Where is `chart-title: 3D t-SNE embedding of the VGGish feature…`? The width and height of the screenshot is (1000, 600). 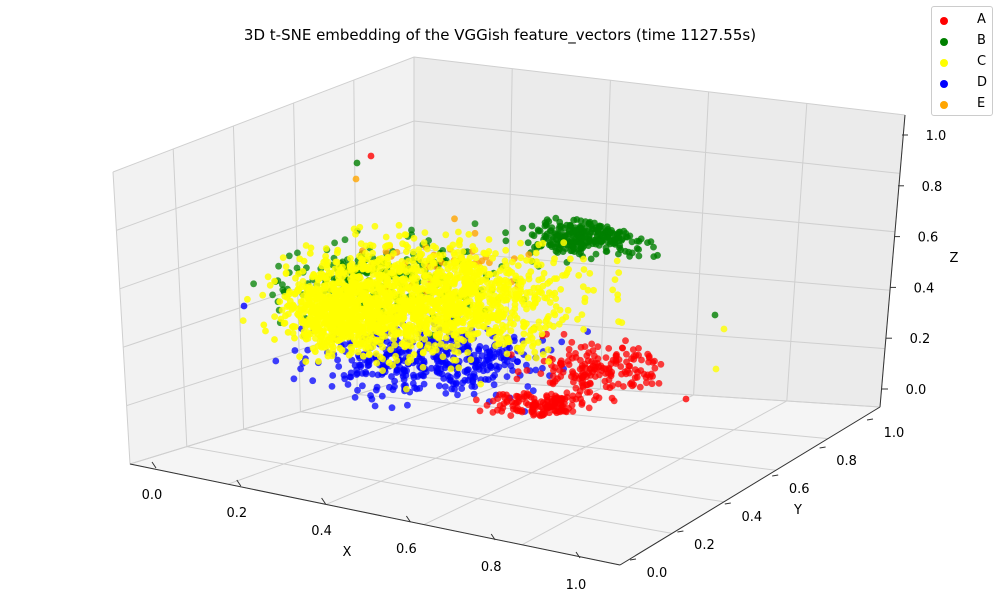
chart-title: 3D t-SNE embedding of the VGGish feature… is located at coordinates (500, 35).